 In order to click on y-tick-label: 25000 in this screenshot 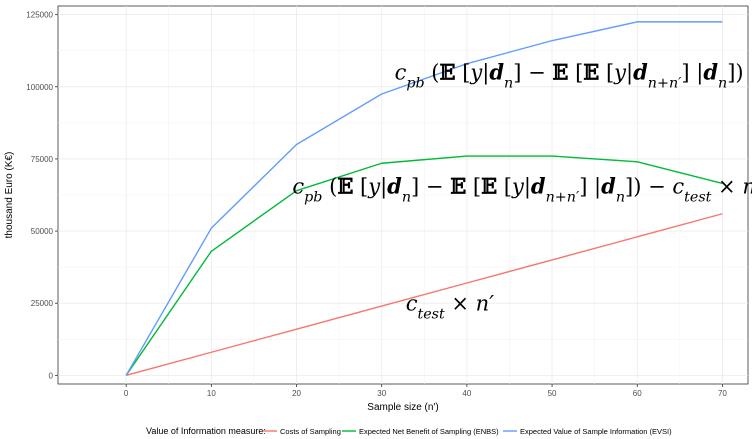, I will do `click(42, 303)`.